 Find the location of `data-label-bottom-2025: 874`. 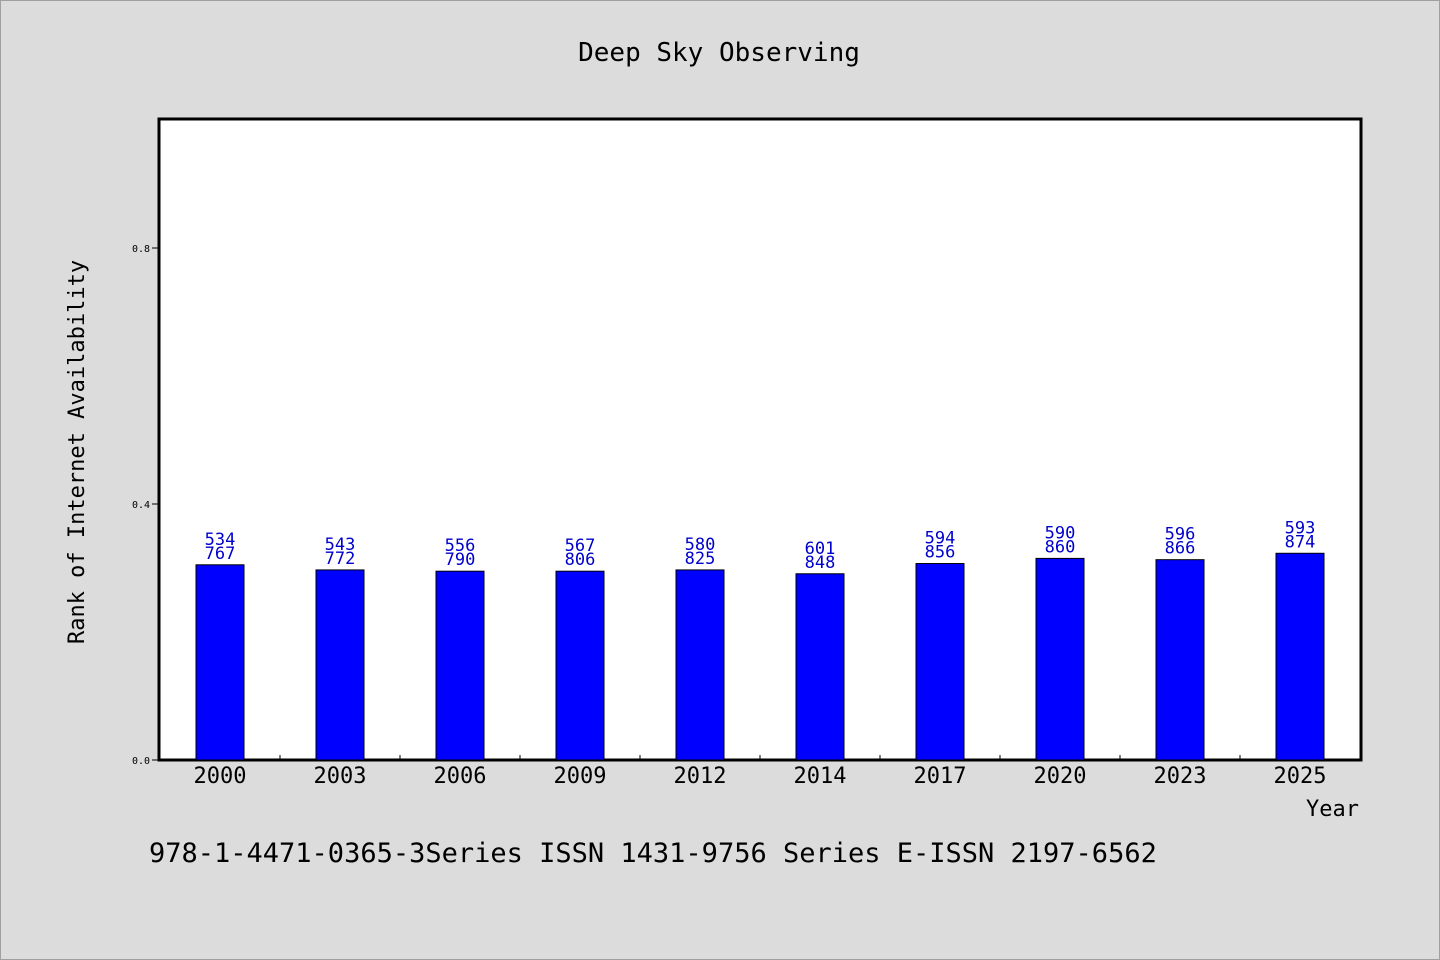

data-label-bottom-2025: 874 is located at coordinates (1300, 542).